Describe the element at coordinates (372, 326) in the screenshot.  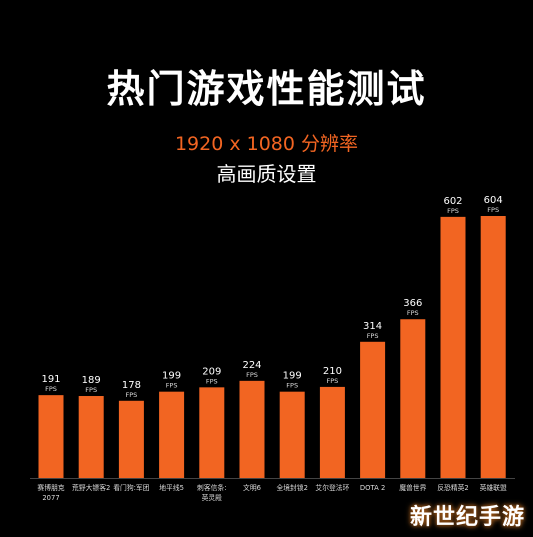
I see `bar-value-label: 314` at that location.